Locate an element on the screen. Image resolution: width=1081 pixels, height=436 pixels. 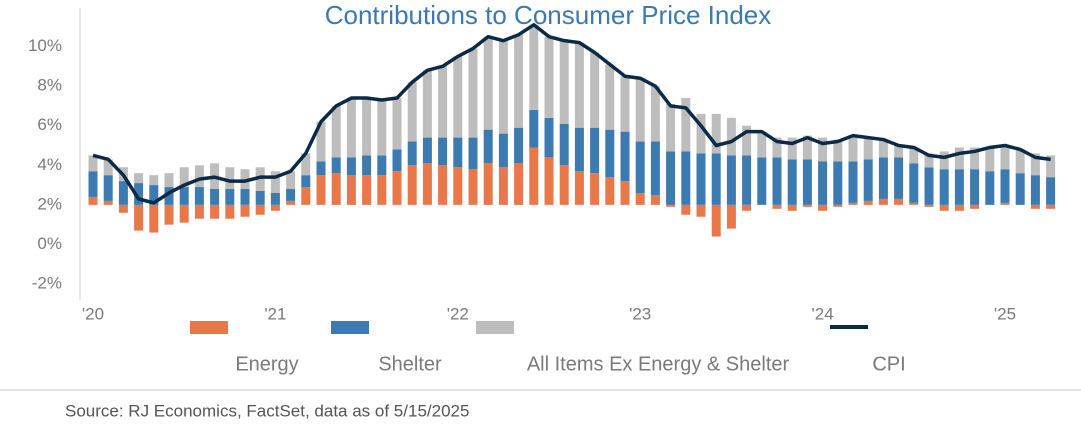
legend-label: CPI is located at coordinates (888, 364).